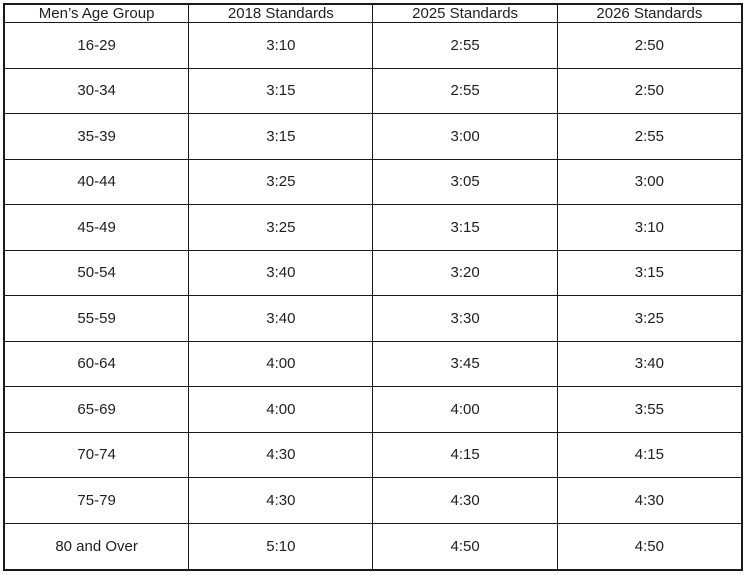  I want to click on cell-2025-standard: 3:15, so click(465, 227).